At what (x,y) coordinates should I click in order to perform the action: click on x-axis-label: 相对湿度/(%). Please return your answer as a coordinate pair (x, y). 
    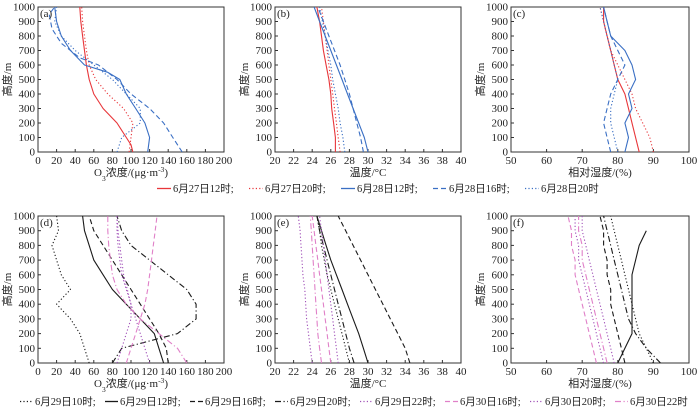
    Looking at the image, I should click on (600, 172).